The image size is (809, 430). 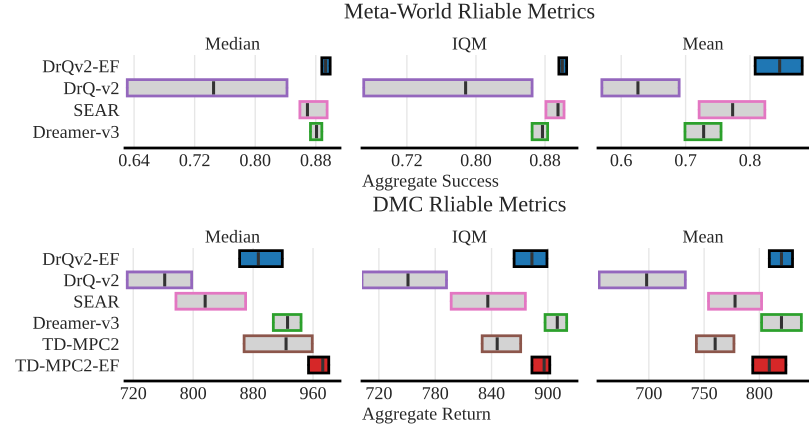 I want to click on x-tick-label: 750, so click(x=704, y=393).